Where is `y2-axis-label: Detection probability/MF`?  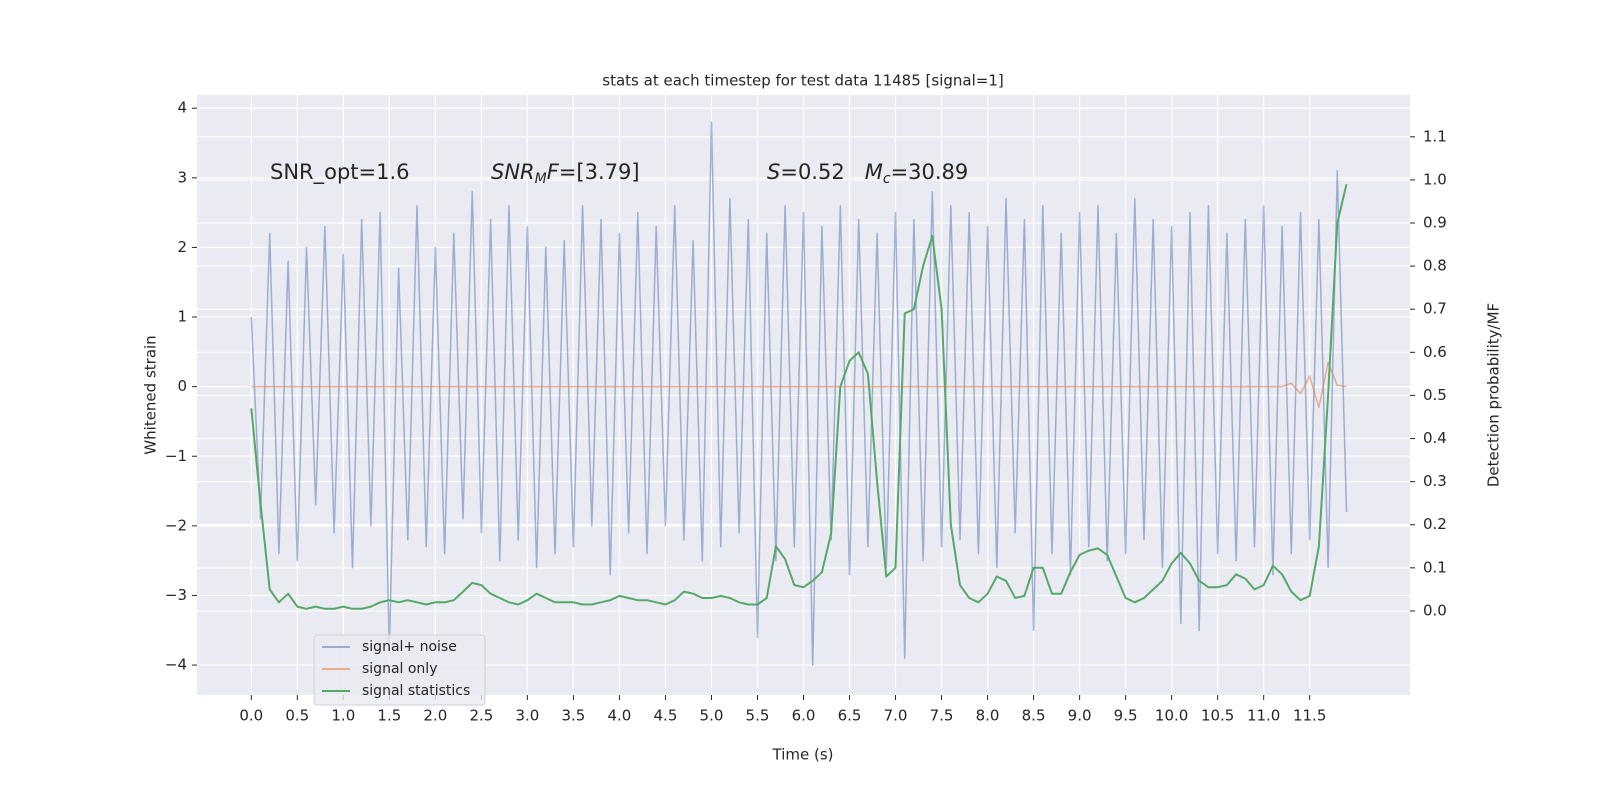
y2-axis-label: Detection probability/MF is located at coordinates (1494, 395).